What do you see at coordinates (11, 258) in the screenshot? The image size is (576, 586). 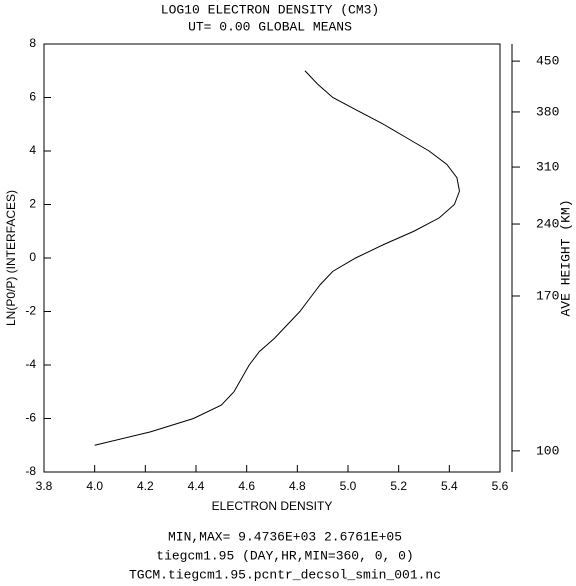 I see `y-axis-label: LN(P0/P) (INTERFACES)` at bounding box center [11, 258].